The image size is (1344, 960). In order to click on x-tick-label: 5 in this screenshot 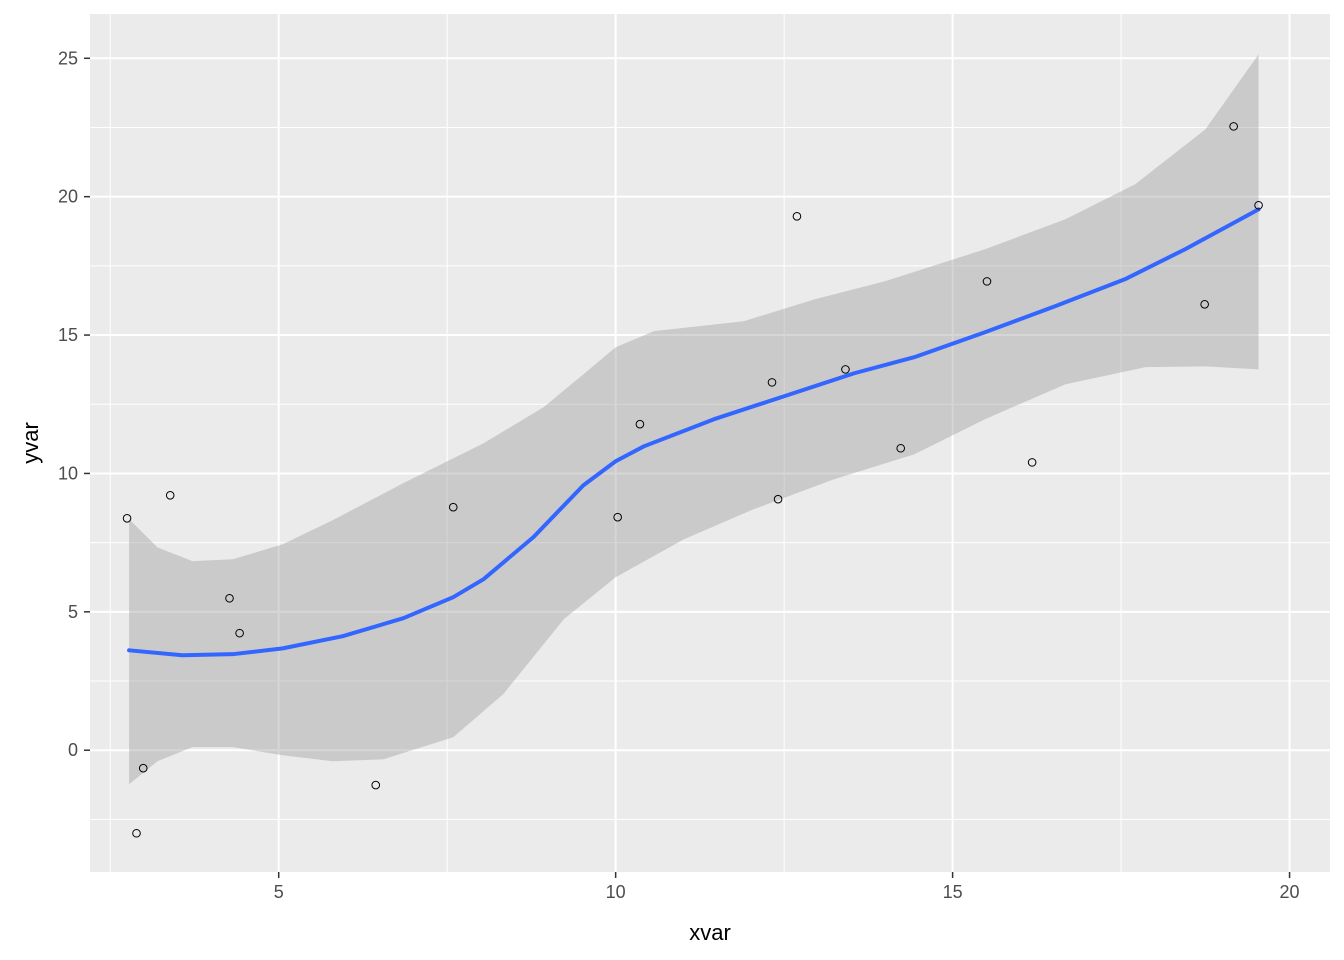, I will do `click(279, 892)`.